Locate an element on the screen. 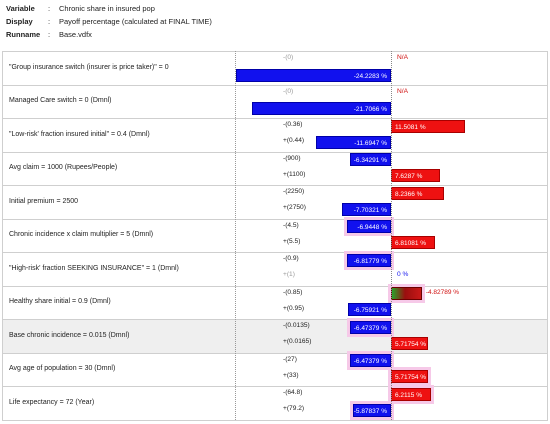  high-shift-label: +(5.5) is located at coordinates (292, 241).